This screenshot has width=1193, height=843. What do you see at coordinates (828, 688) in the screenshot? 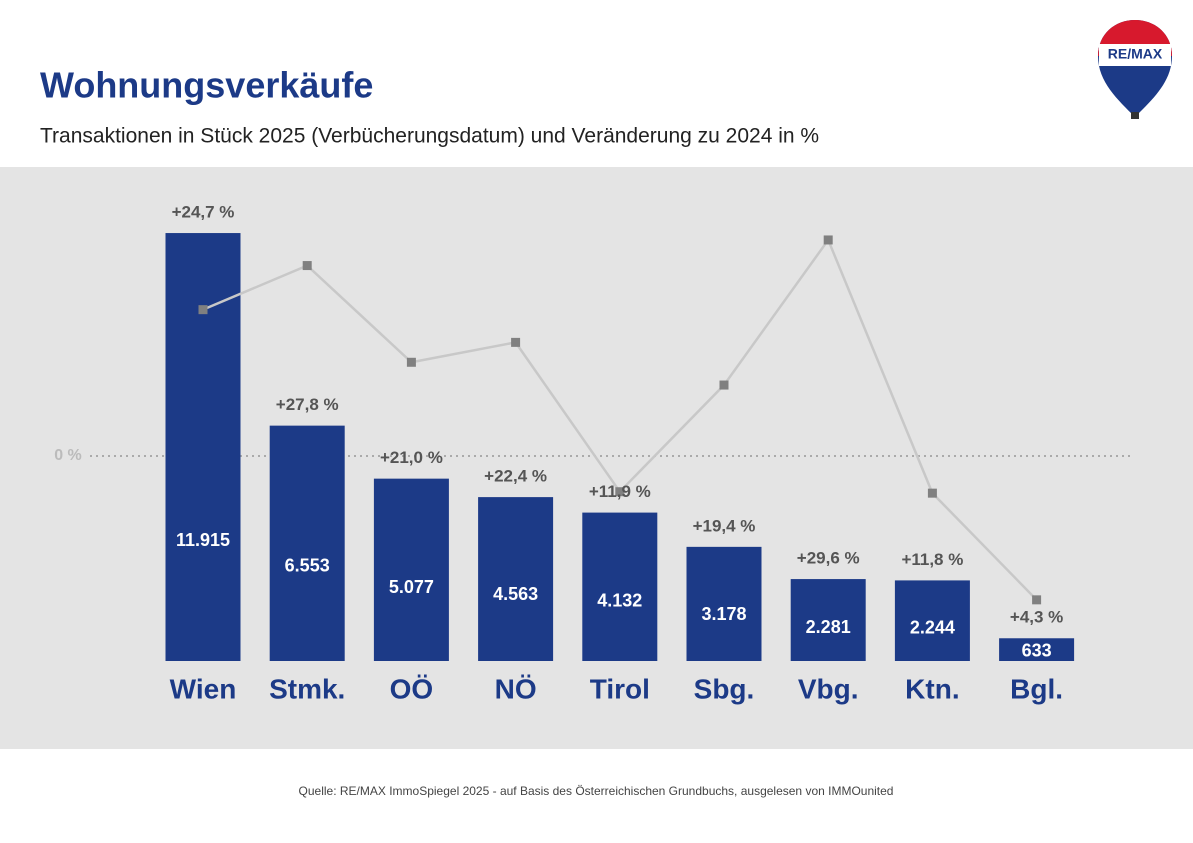
I see `x-tick-label: Vbg.` at bounding box center [828, 688].